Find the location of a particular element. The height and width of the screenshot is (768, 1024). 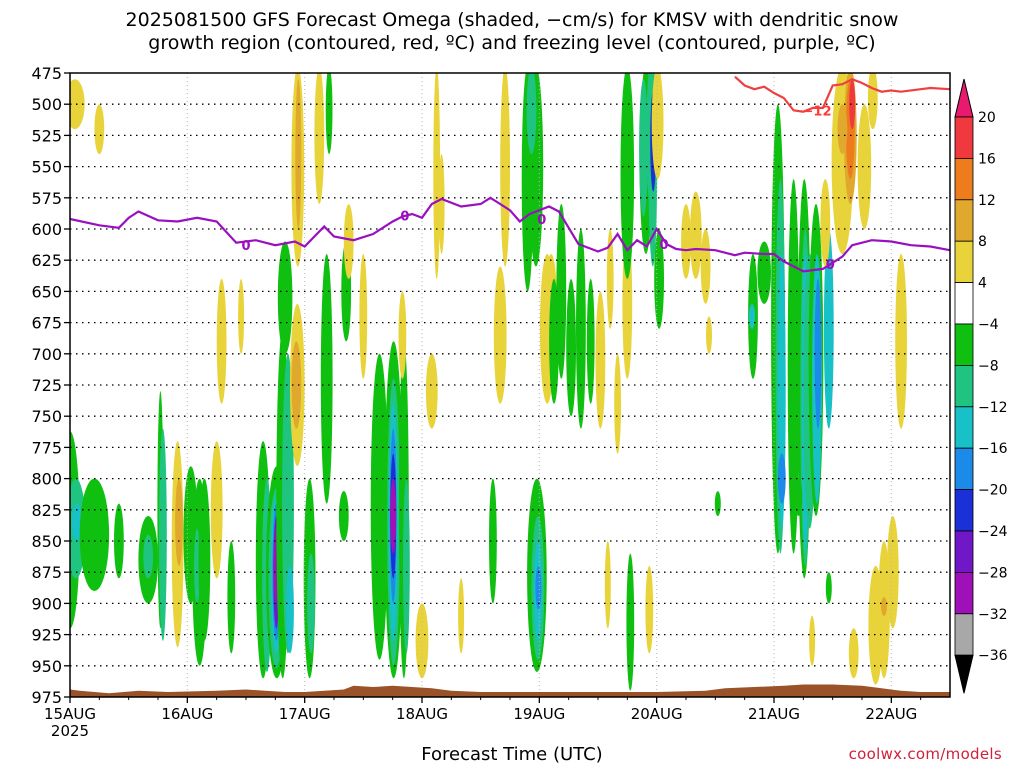

pressure-tick-label: 525 is located at coordinates (46, 135).